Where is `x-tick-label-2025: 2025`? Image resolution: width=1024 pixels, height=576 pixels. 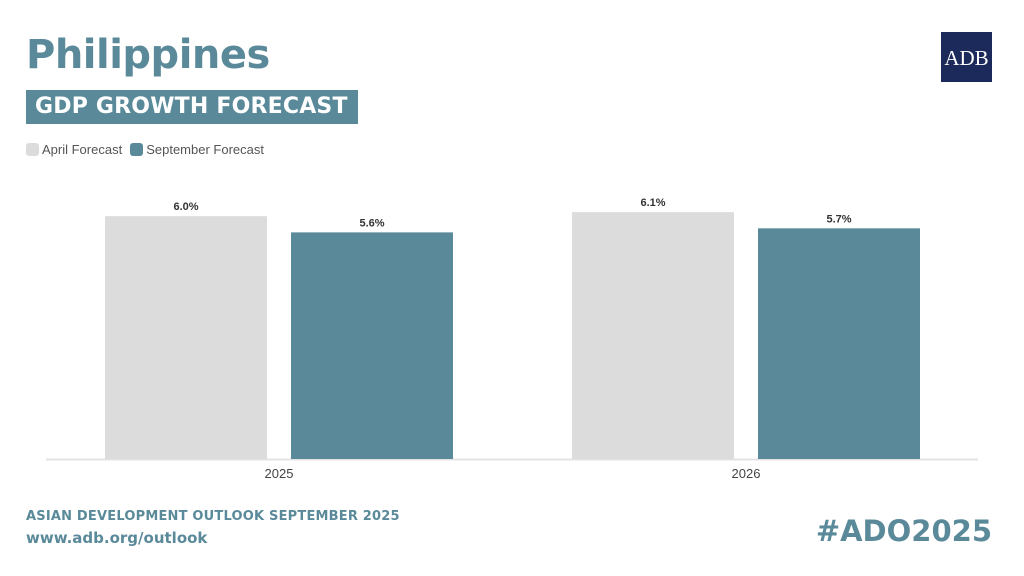
x-tick-label-2025: 2025 is located at coordinates (279, 473).